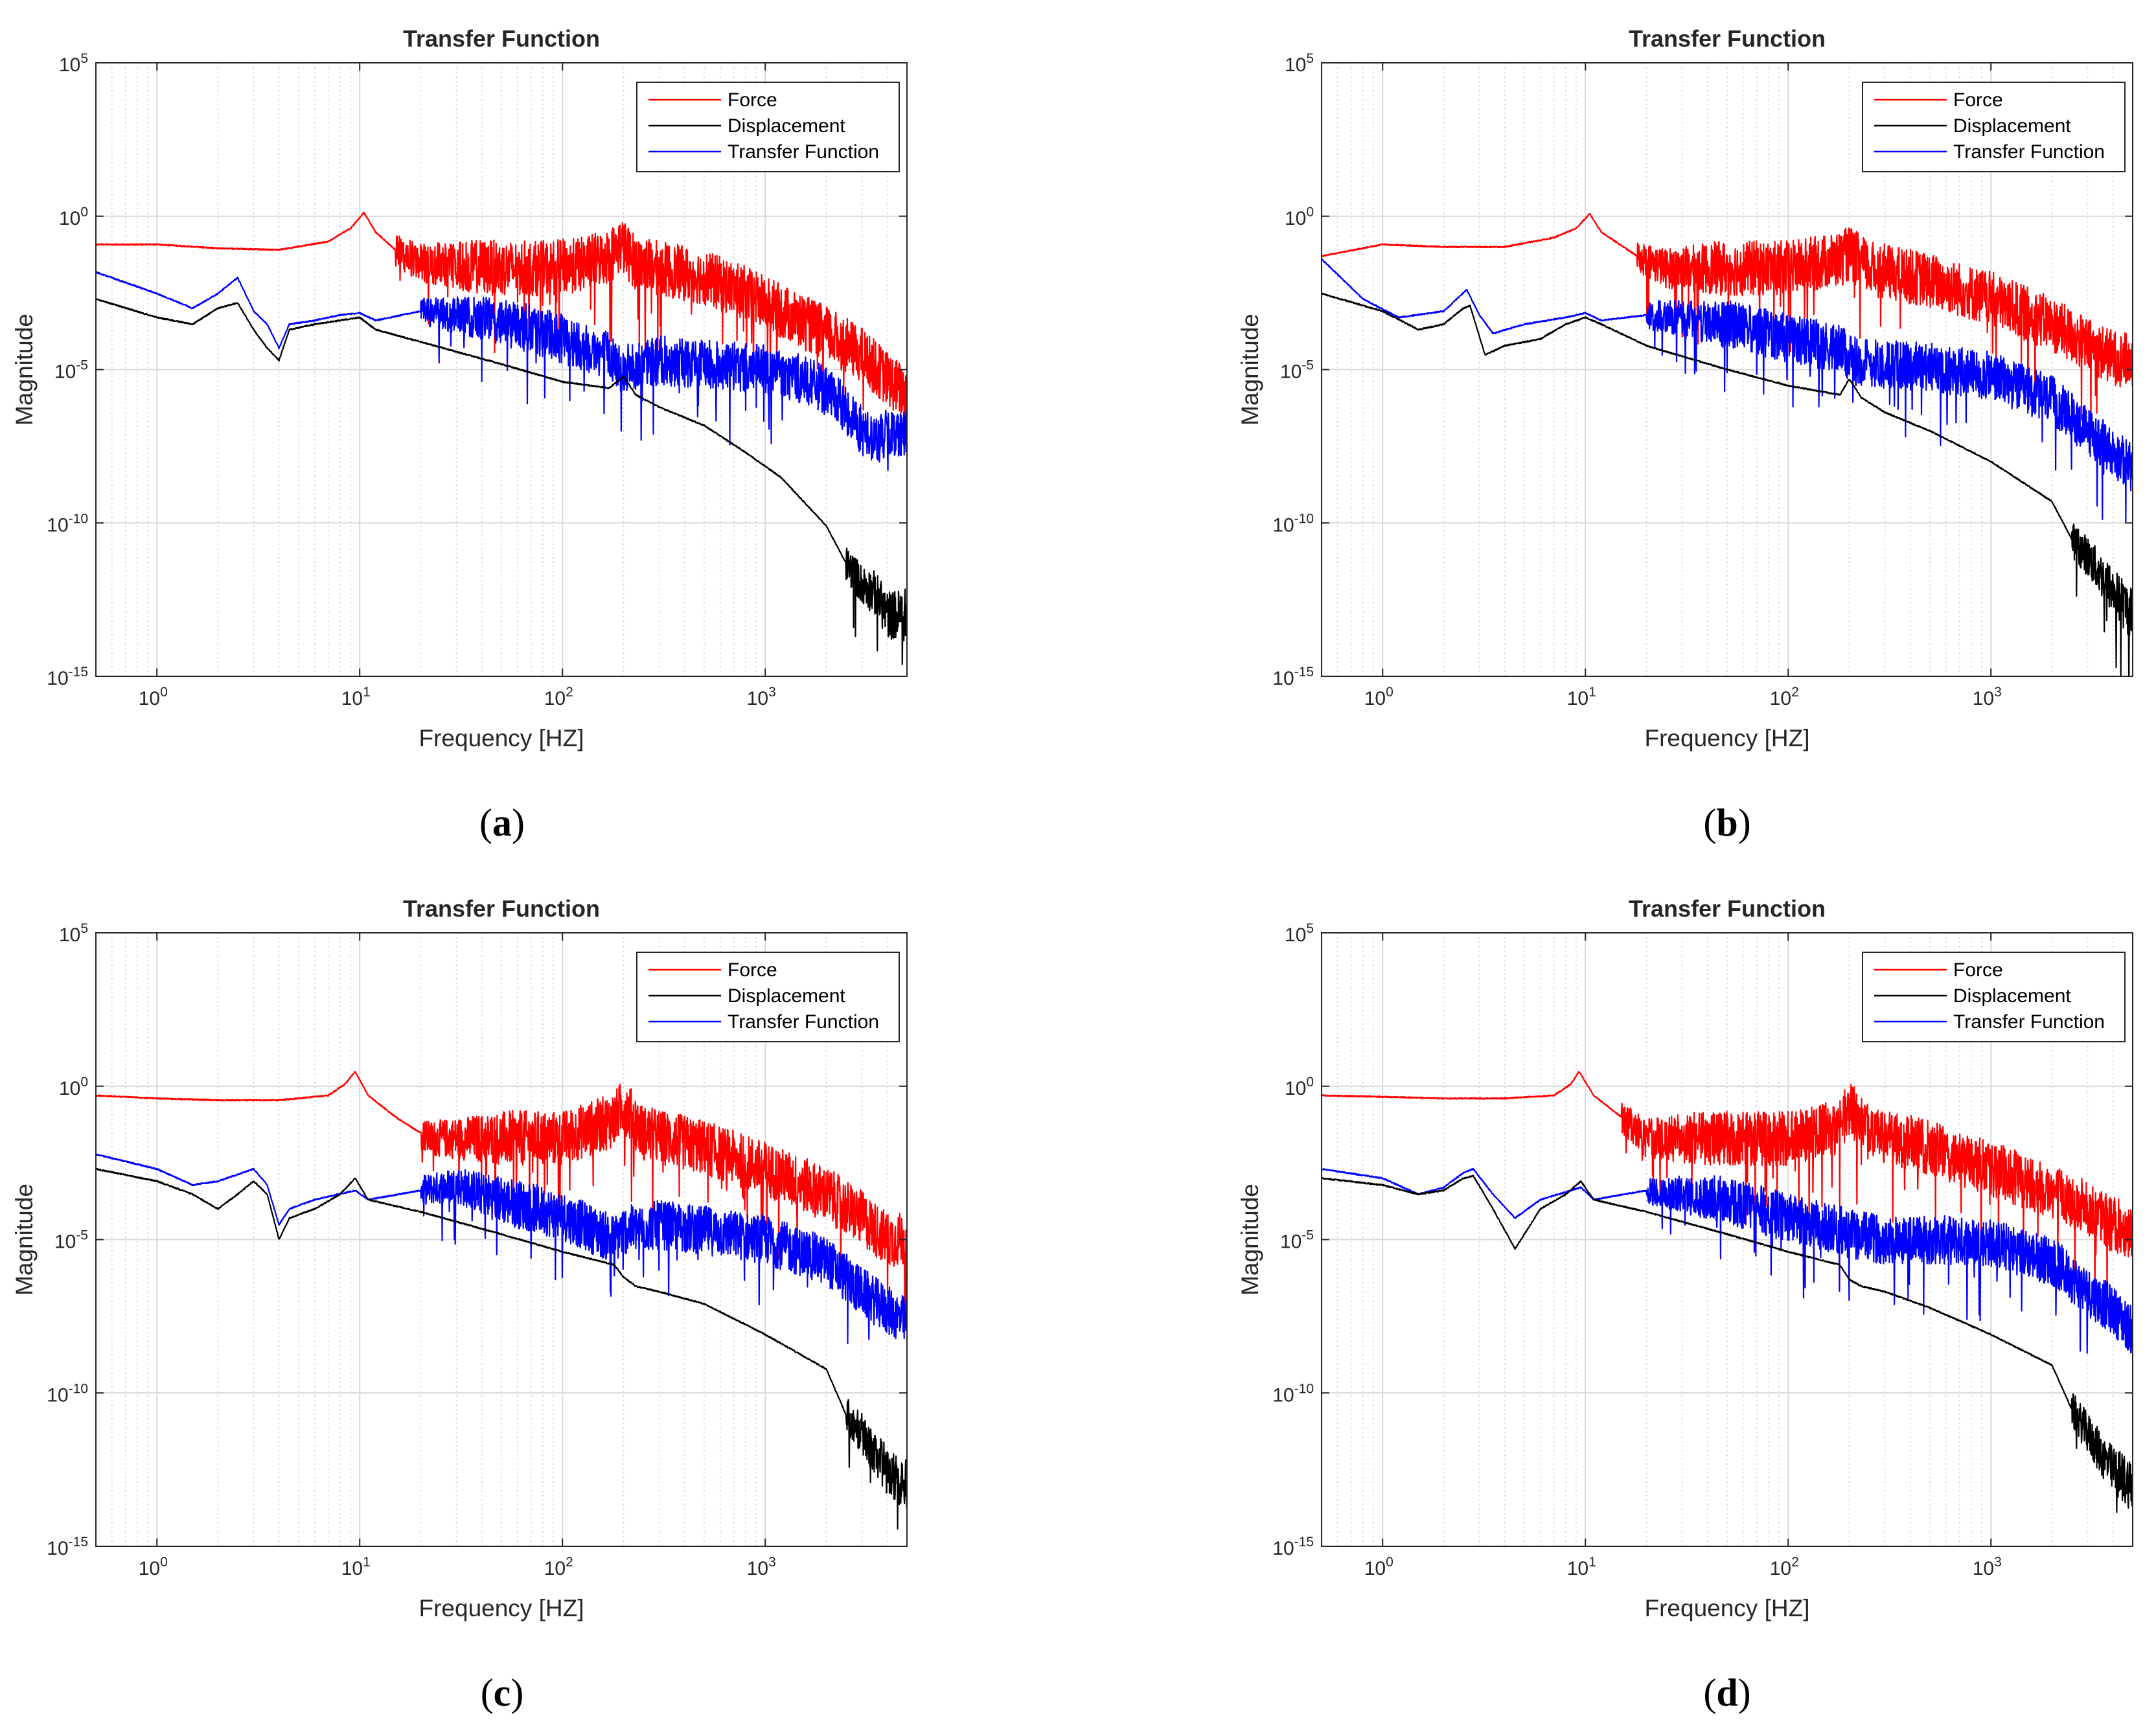 The height and width of the screenshot is (1729, 2156). I want to click on panel-caption: (d), so click(1726, 1693).